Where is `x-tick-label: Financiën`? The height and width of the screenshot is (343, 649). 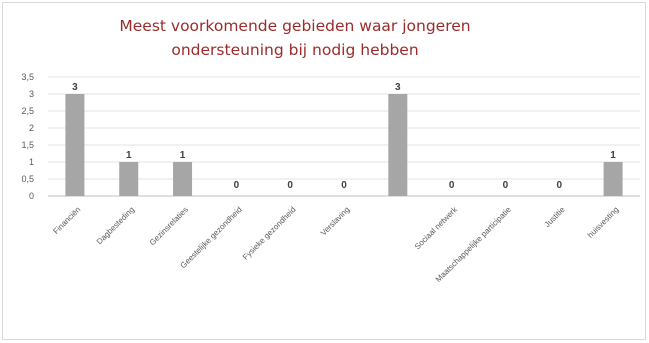 x-tick-label: Financiën is located at coordinates (66, 220).